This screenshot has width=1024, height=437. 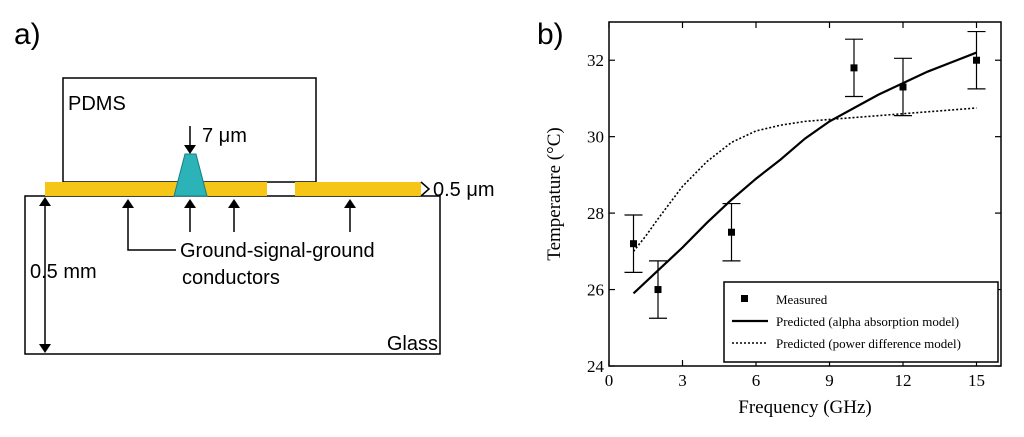 What do you see at coordinates (412, 344) in the screenshot?
I see `glass-label: Glass` at bounding box center [412, 344].